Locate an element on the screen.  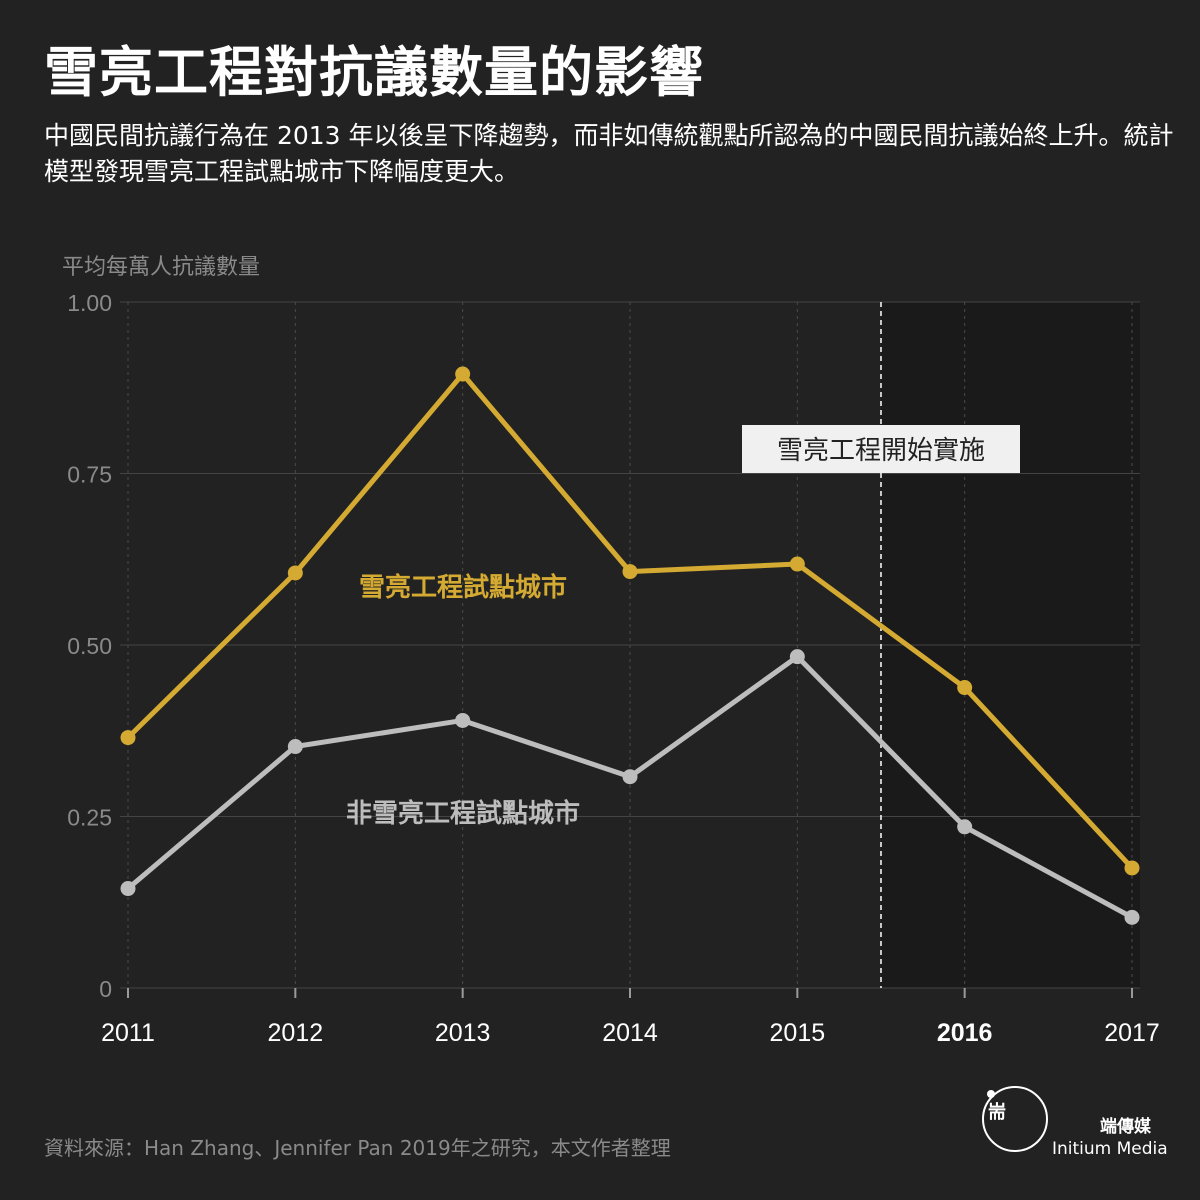
y-tick-label: 0.50 is located at coordinates (89, 646).